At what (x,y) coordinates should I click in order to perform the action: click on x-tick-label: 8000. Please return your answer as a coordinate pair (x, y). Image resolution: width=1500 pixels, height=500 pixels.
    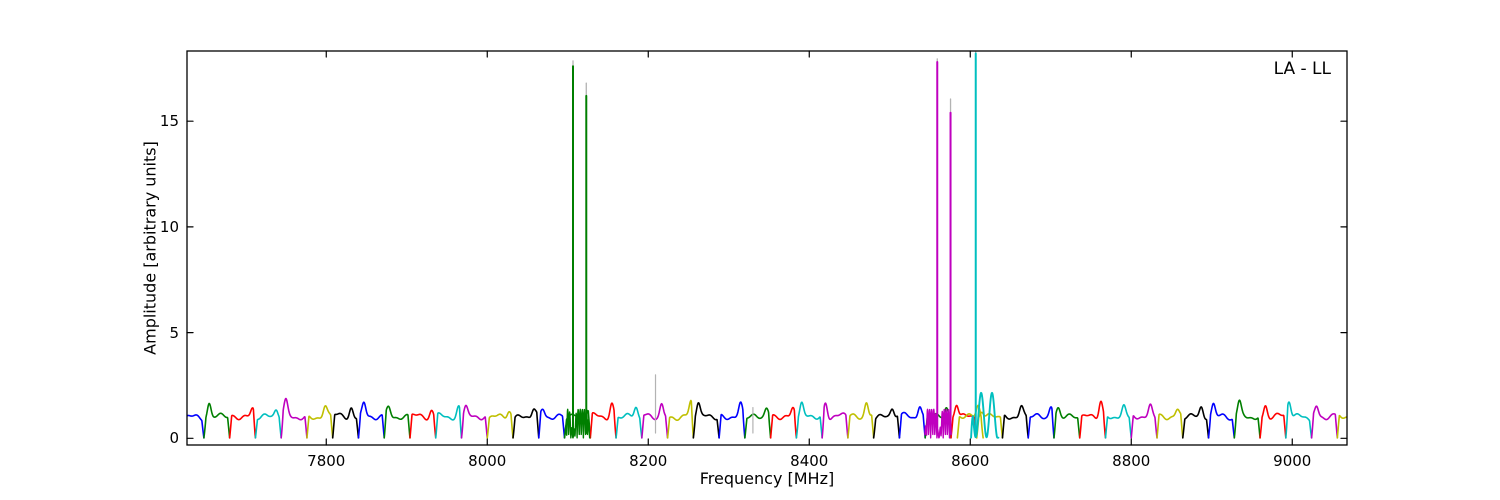
    Looking at the image, I should click on (487, 461).